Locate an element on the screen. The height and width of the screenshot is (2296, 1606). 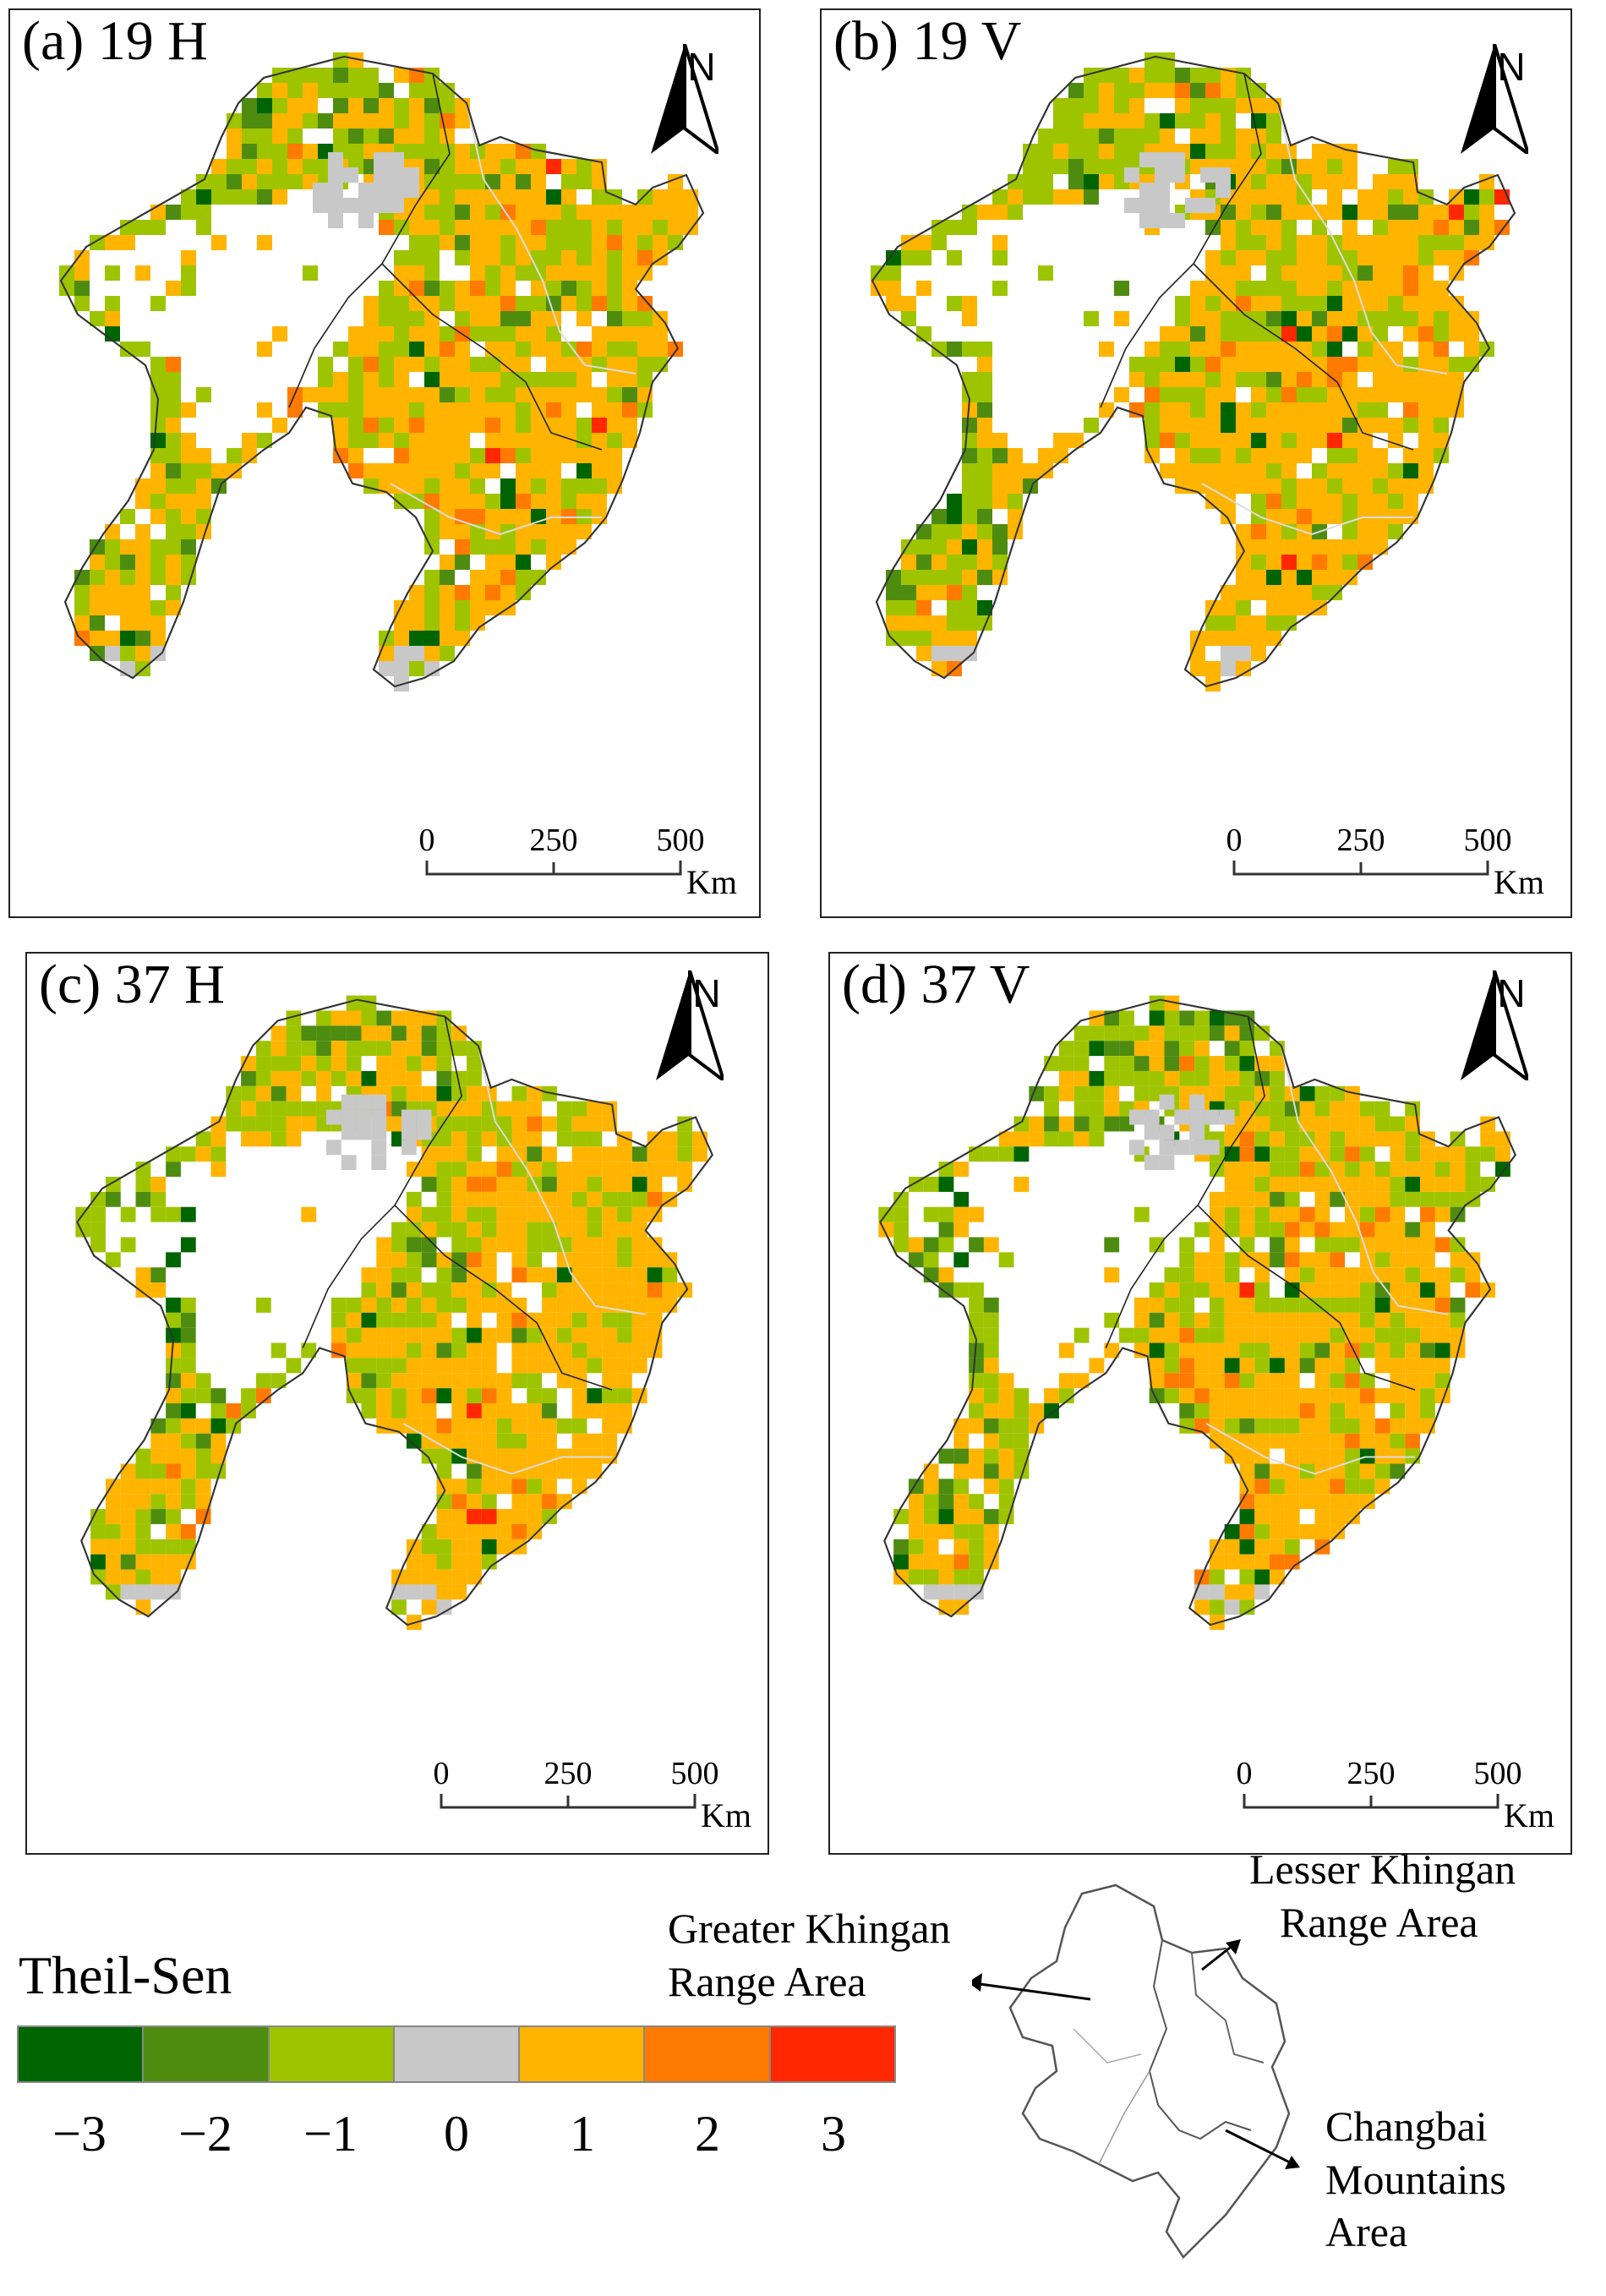
legend-label: −3 is located at coordinates (79, 2134).